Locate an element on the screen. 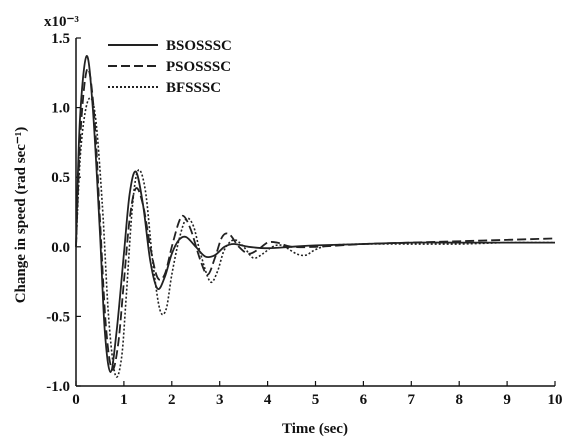  x-tick-label: 8 is located at coordinates (459, 400).